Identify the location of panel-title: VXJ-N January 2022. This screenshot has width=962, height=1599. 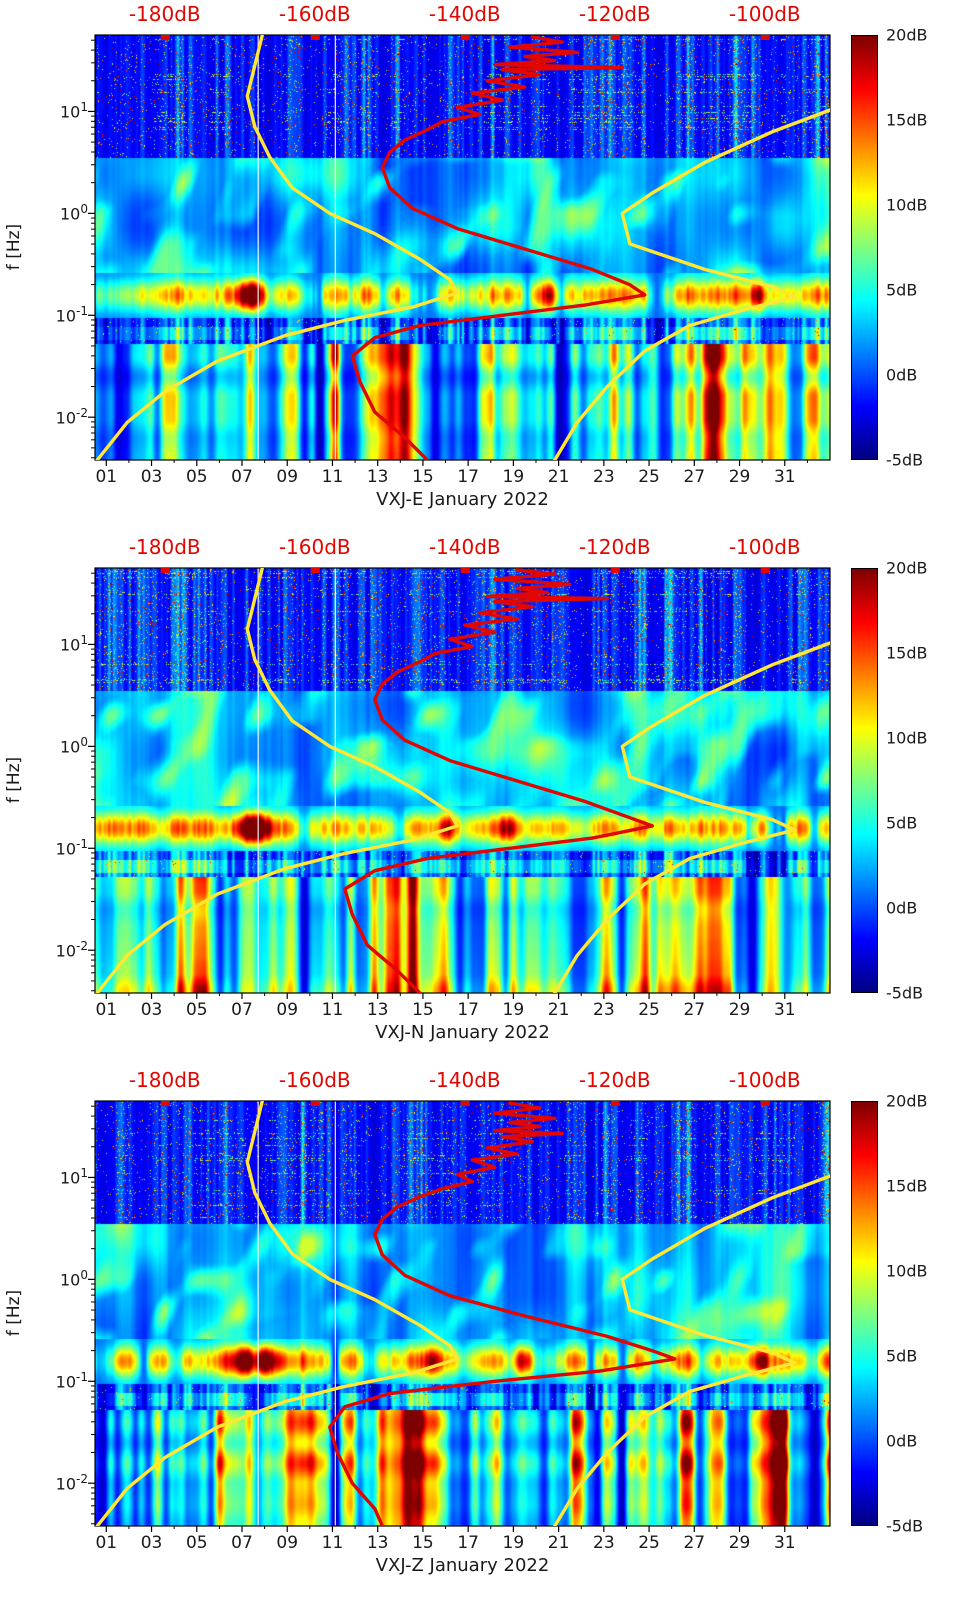
(462, 1032).